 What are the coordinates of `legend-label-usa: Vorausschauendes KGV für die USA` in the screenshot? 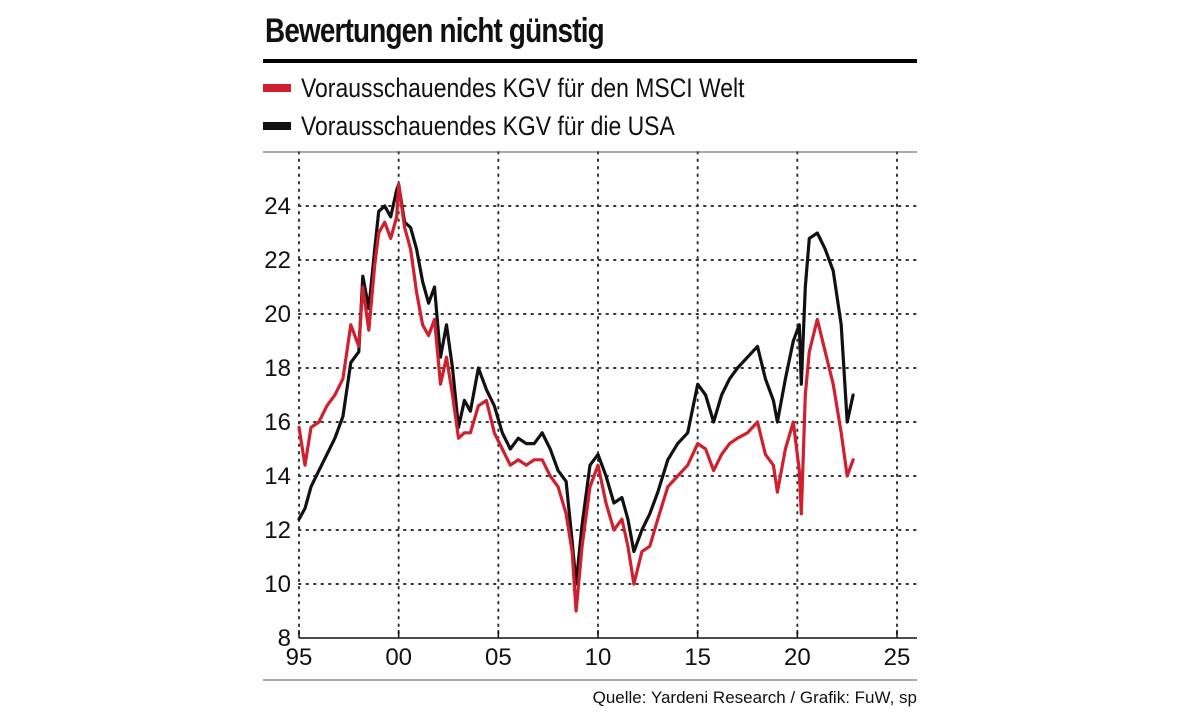 It's located at (488, 125).